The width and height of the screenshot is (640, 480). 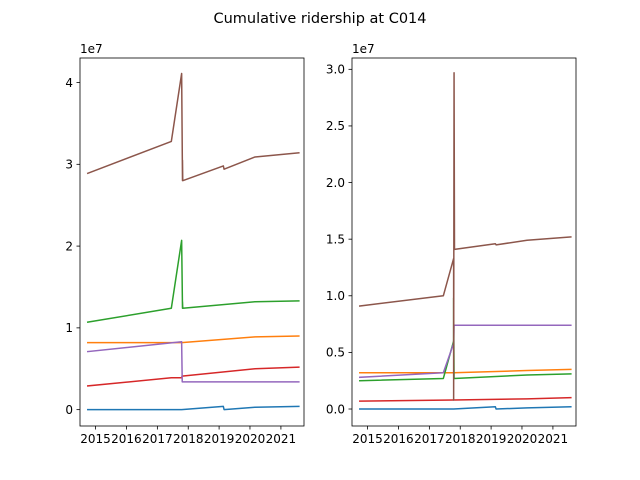 What do you see at coordinates (335, 239) in the screenshot?
I see `right-ytick-label-3: 1.5` at bounding box center [335, 239].